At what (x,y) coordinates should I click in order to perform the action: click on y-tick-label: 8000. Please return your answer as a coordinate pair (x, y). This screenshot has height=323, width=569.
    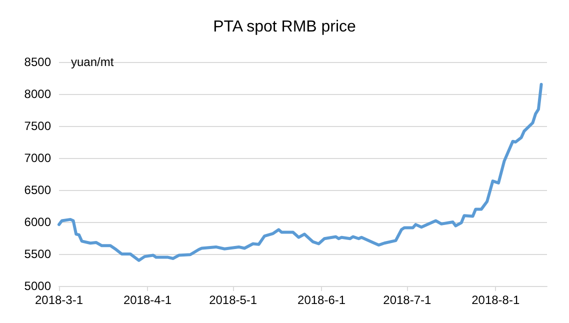
    Looking at the image, I should click on (38, 94).